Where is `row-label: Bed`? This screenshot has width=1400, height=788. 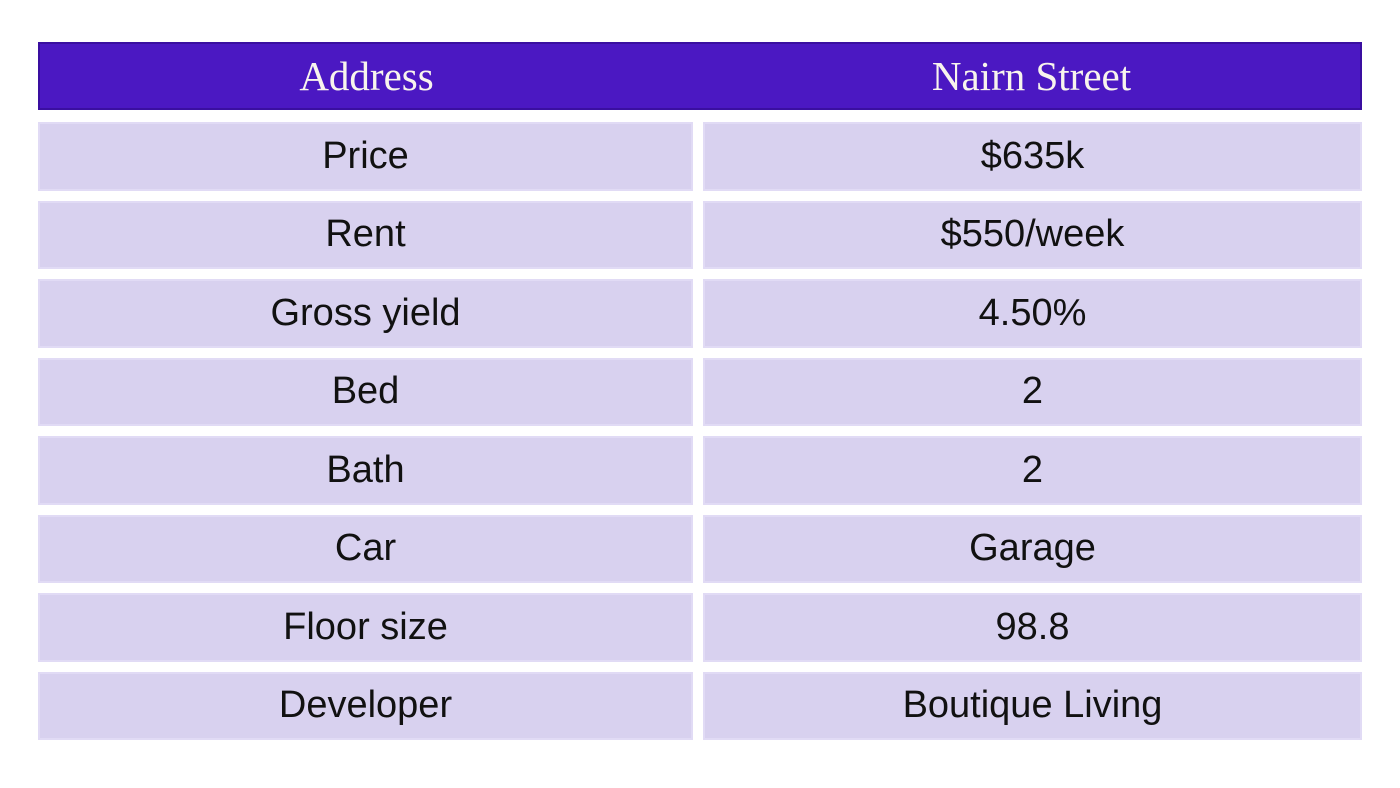
row-label: Bed is located at coordinates (365, 391).